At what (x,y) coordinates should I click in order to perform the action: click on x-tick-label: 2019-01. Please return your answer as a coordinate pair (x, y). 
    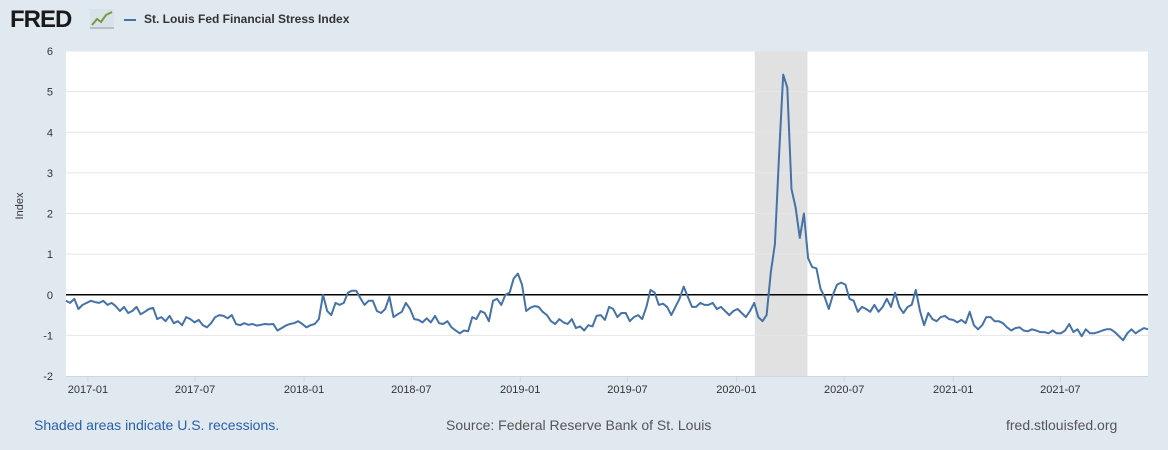
    Looking at the image, I should click on (520, 390).